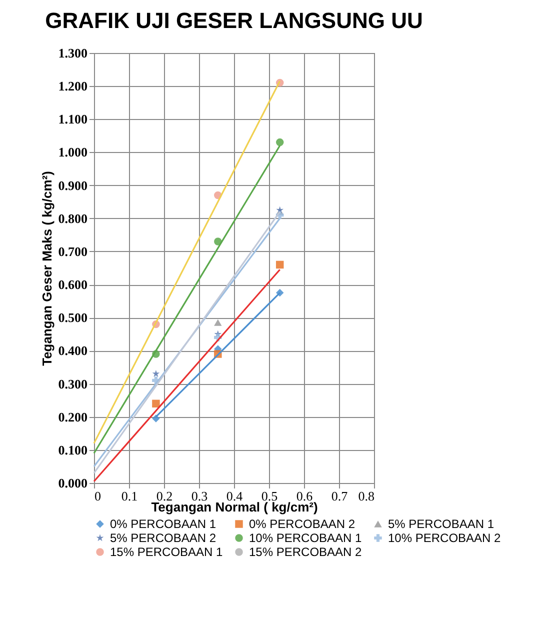 The image size is (558, 619). I want to click on y-tick-label: 0.700, so click(73, 251).